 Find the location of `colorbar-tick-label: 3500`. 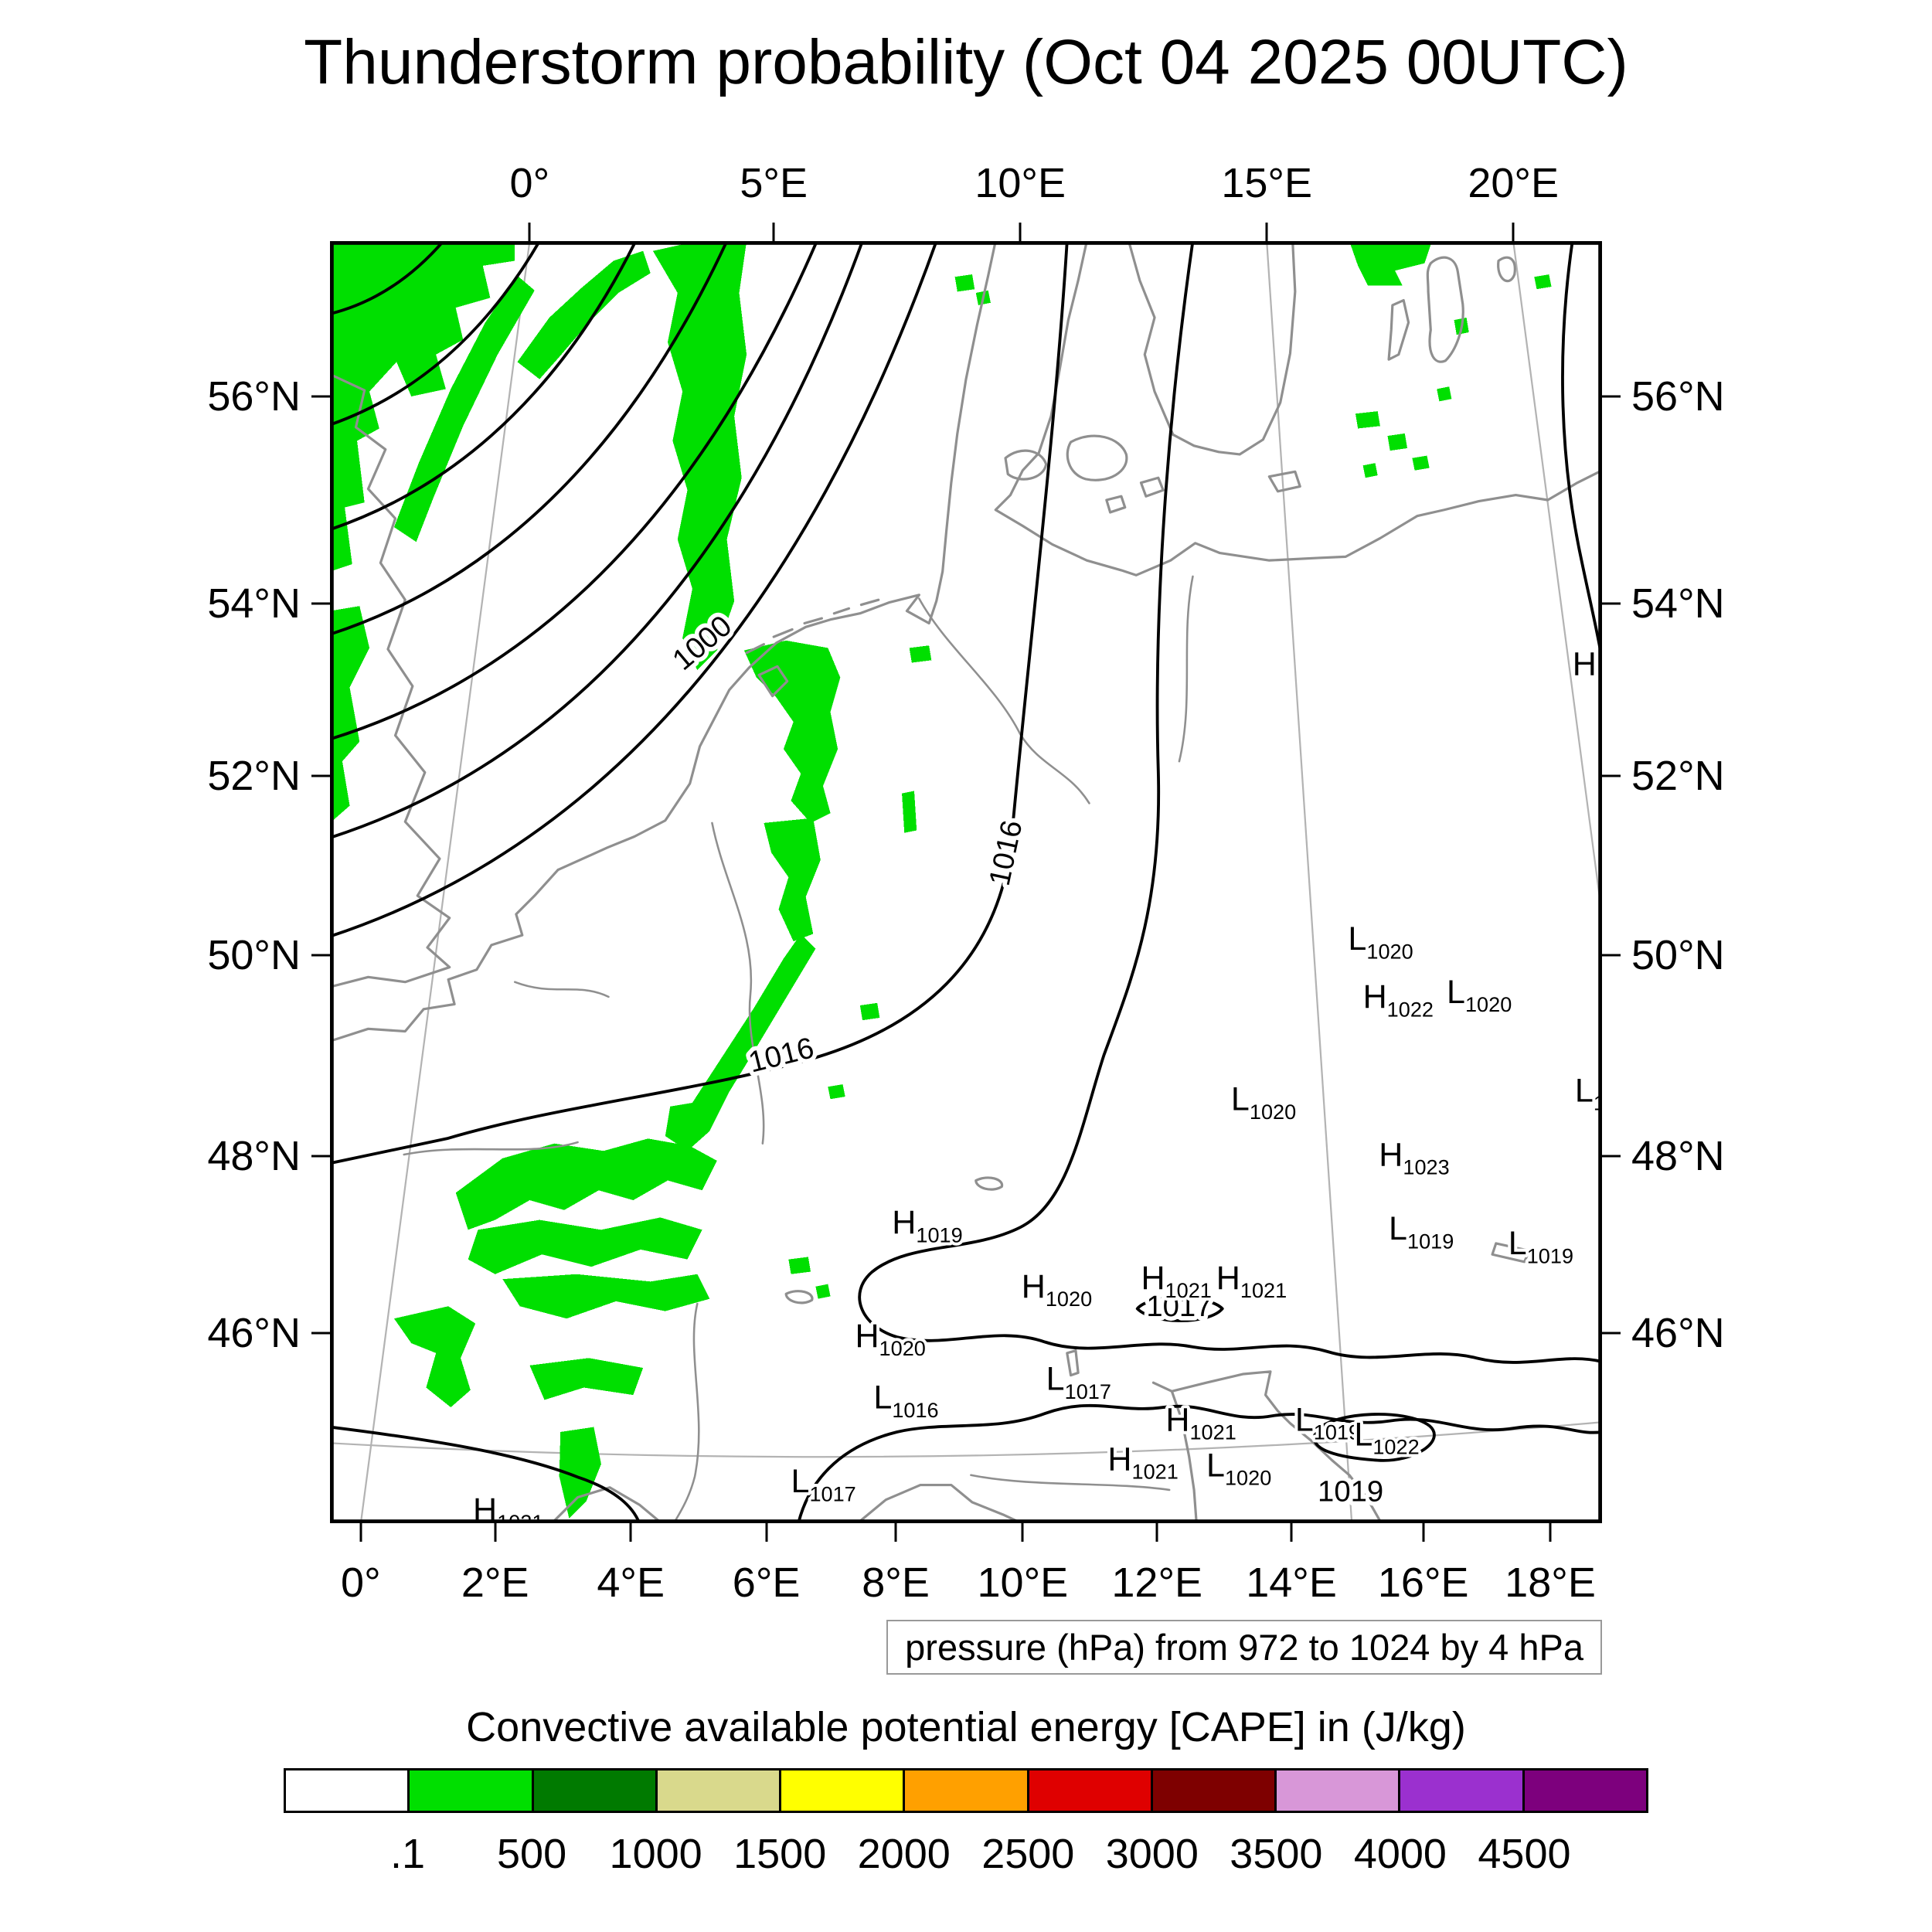

colorbar-tick-label: 3500 is located at coordinates (1276, 1854).